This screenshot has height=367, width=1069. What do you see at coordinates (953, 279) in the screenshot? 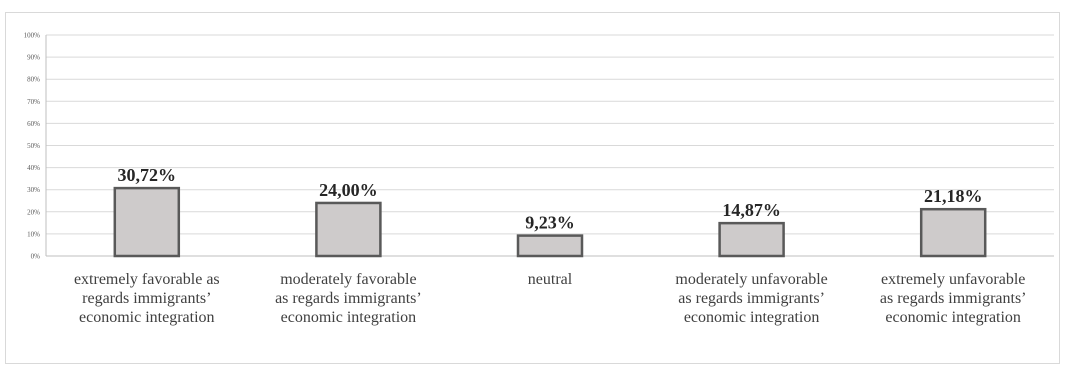
I see `category-label-line: extremely unfavorable` at bounding box center [953, 279].